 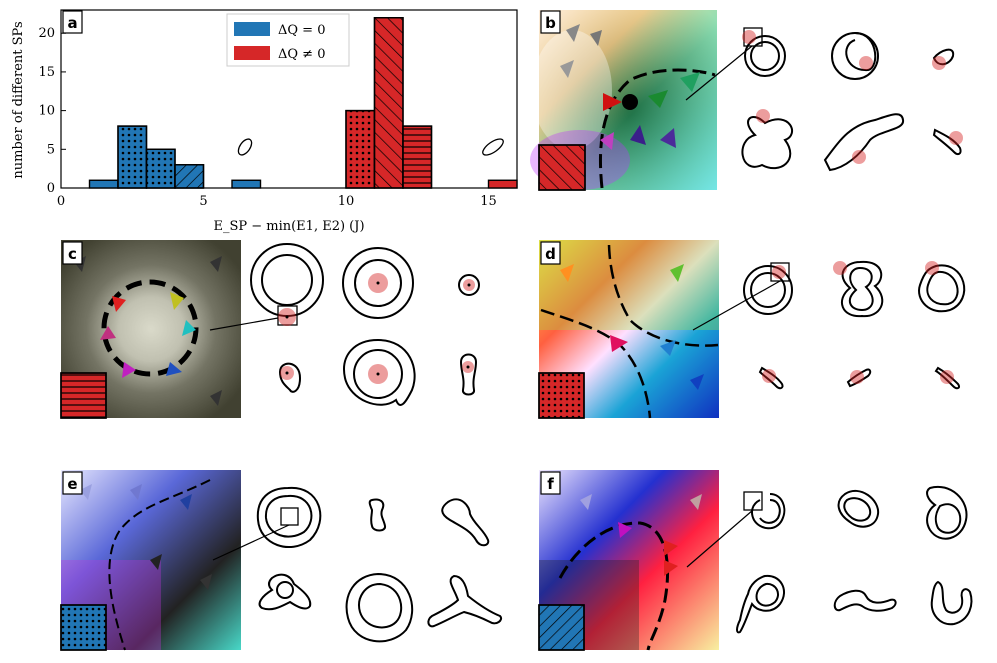 What do you see at coordinates (72, 23) in the screenshot?
I see `panel-label-a: a` at bounding box center [72, 23].